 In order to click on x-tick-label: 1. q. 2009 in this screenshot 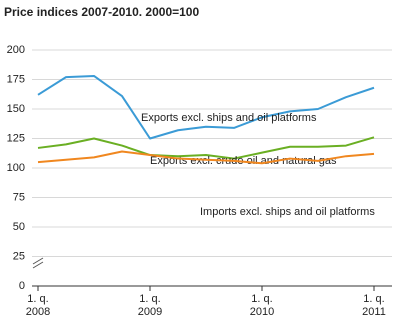, I will do `click(150, 305)`.